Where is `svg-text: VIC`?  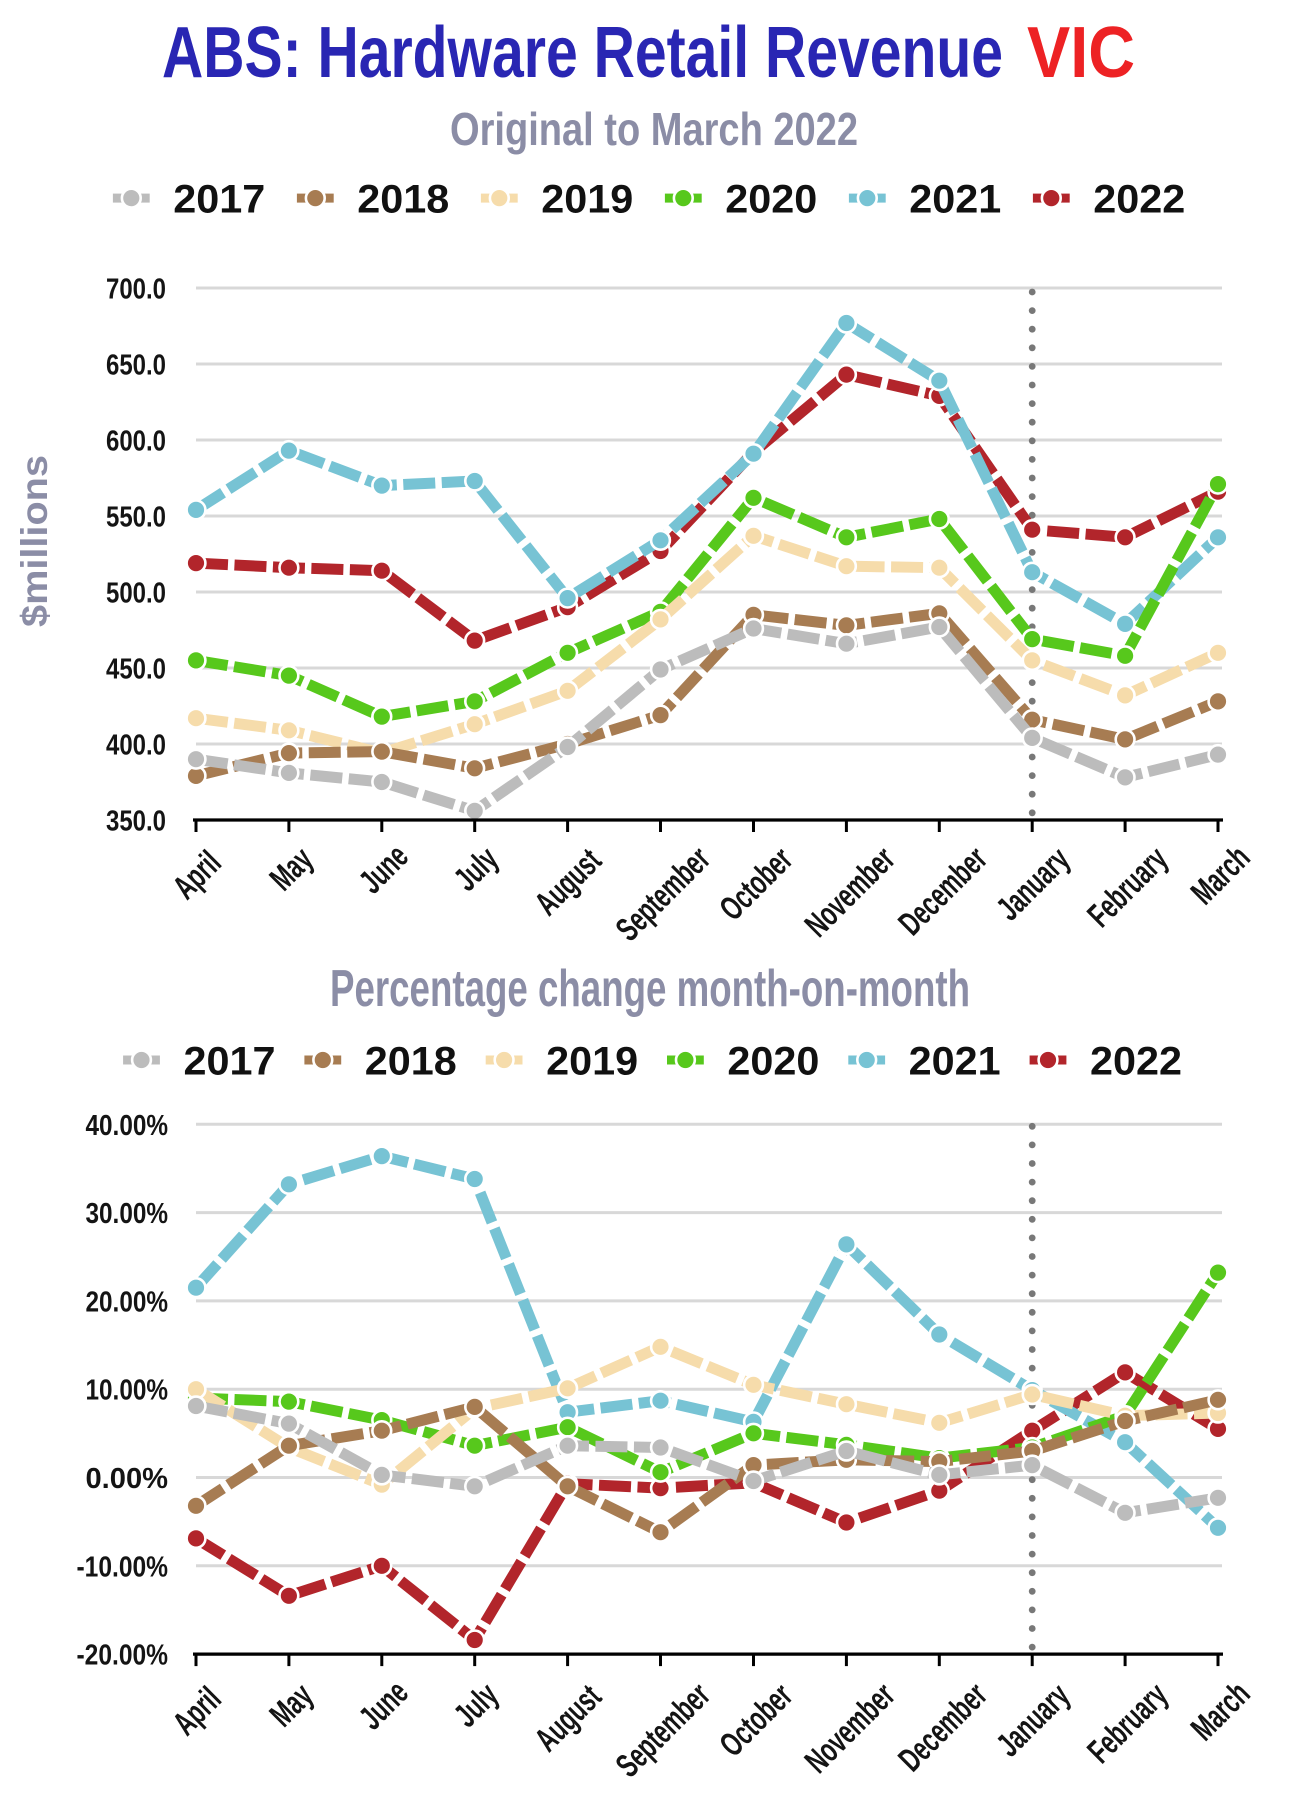
svg-text: VIC is located at coordinates (1081, 53).